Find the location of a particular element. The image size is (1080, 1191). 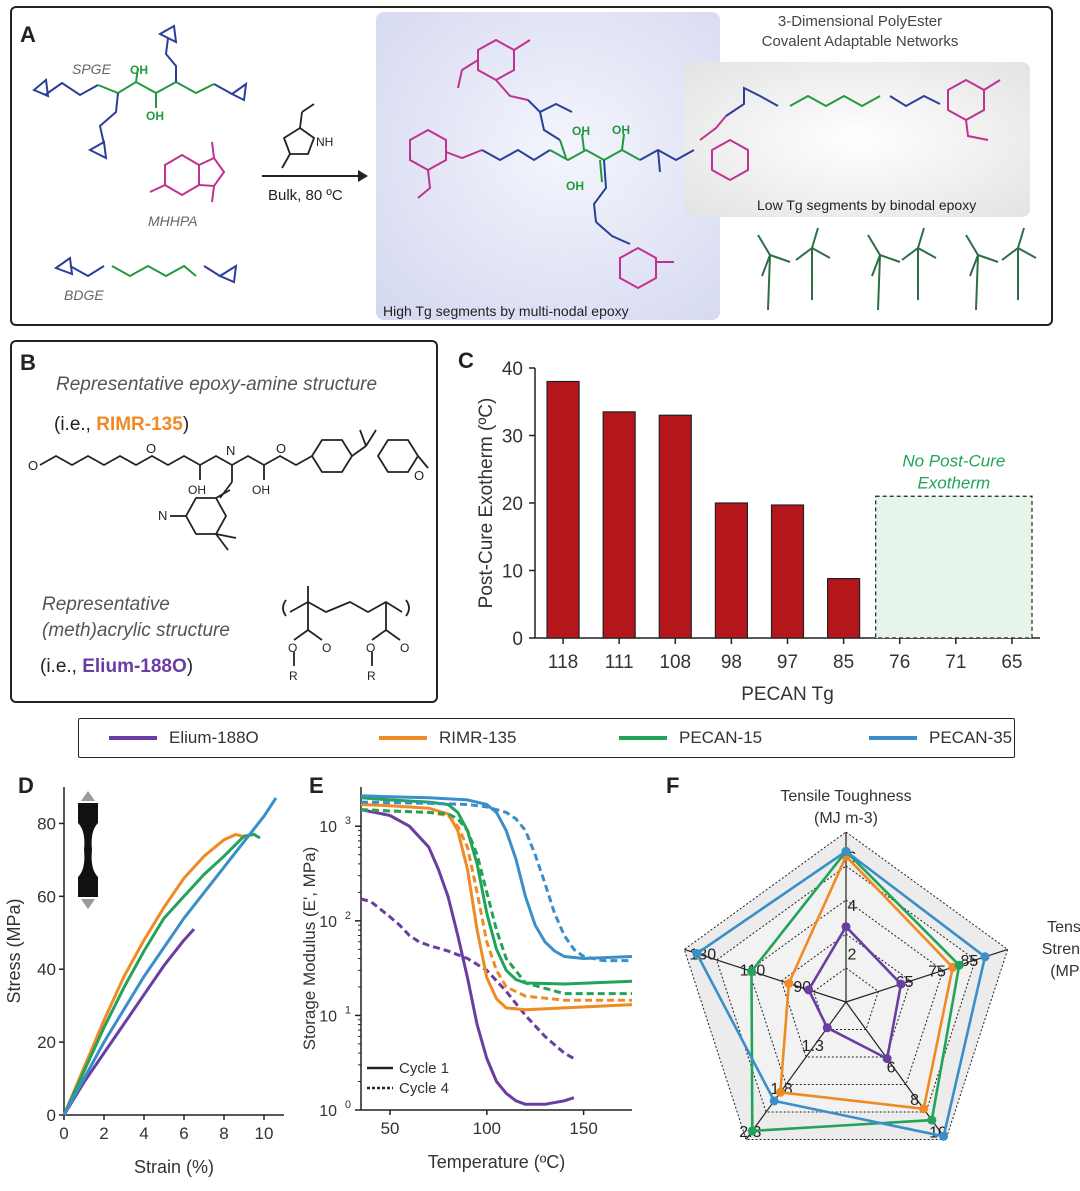

epoxy-amine-heading: Representative epoxy-amine structure is located at coordinates (217, 384).